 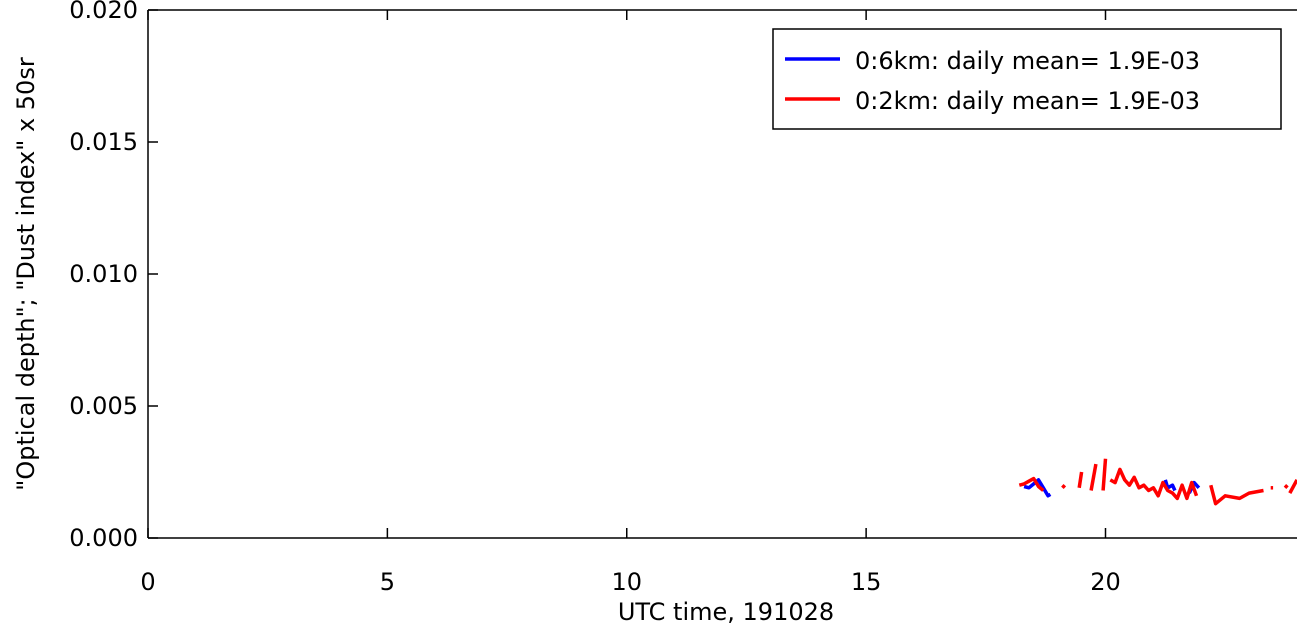 What do you see at coordinates (626, 582) in the screenshot?
I see `x-tick-label: 10` at bounding box center [626, 582].